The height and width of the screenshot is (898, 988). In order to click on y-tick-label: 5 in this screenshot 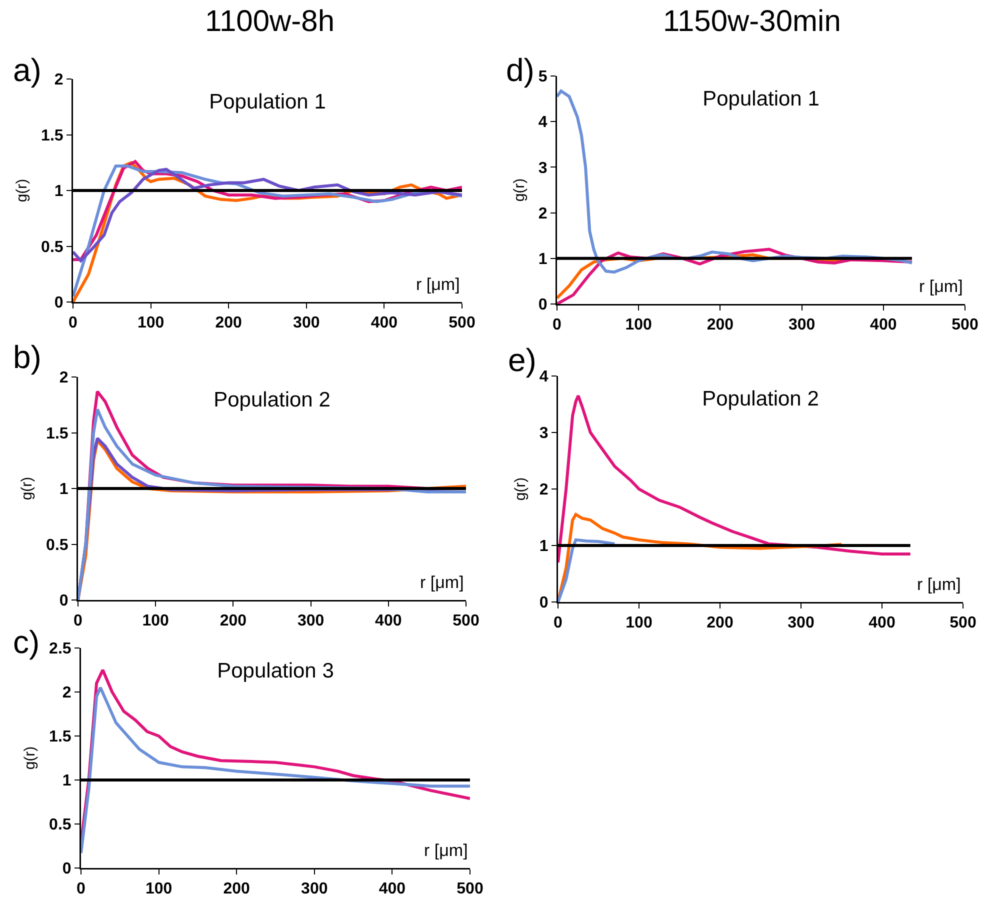, I will do `click(543, 77)`.